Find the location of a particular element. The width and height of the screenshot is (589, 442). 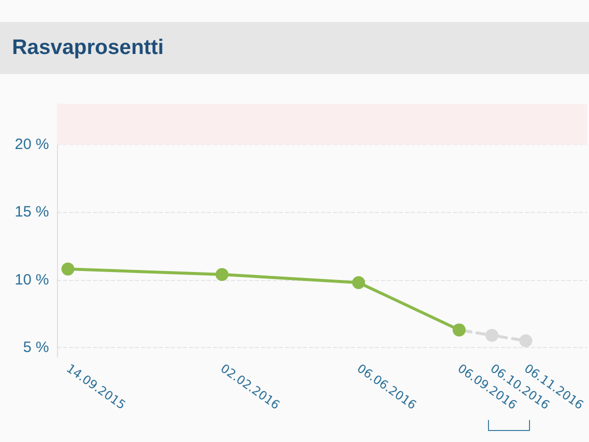

y-tick-label: 15 % is located at coordinates (31, 212).